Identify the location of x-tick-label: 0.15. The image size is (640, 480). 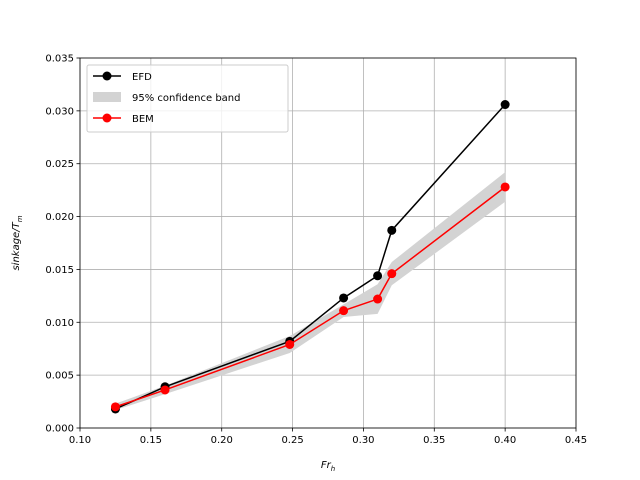
(151, 440).